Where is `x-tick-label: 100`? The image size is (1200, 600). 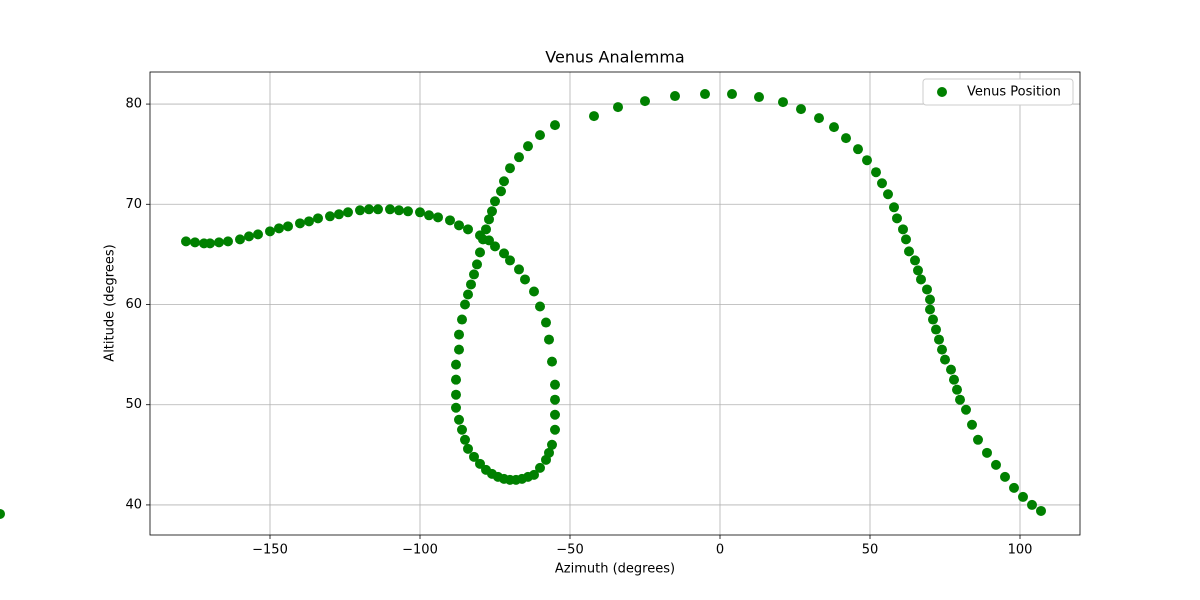 x-tick-label: 100 is located at coordinates (1020, 550).